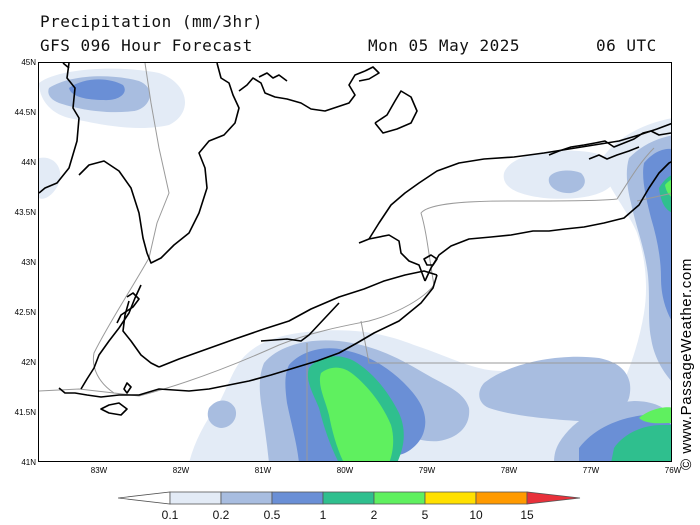 Image resolution: width=700 pixels, height=525 pixels. I want to click on lon-label: 78W, so click(509, 470).